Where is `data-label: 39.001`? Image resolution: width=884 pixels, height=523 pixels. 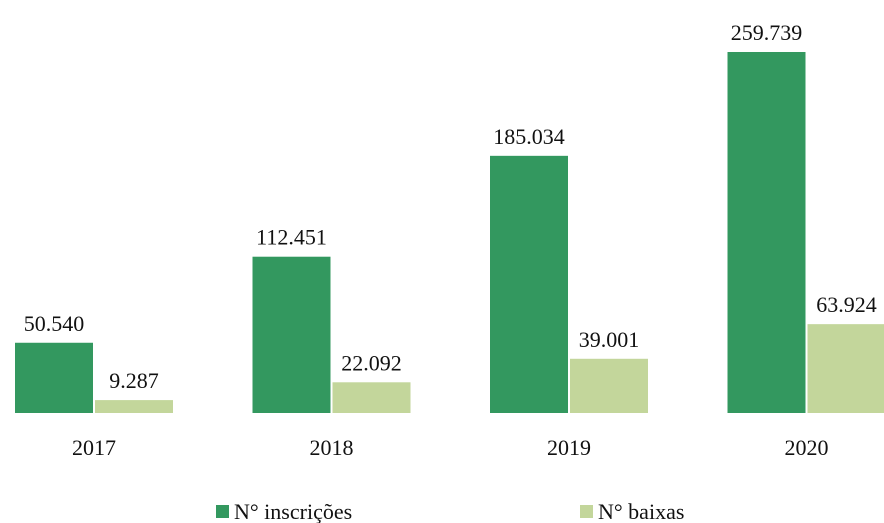 data-label: 39.001 is located at coordinates (609, 339).